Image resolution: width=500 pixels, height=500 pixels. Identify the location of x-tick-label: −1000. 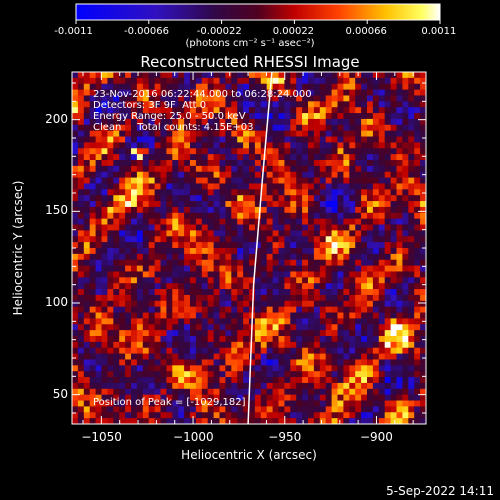
(193, 437).